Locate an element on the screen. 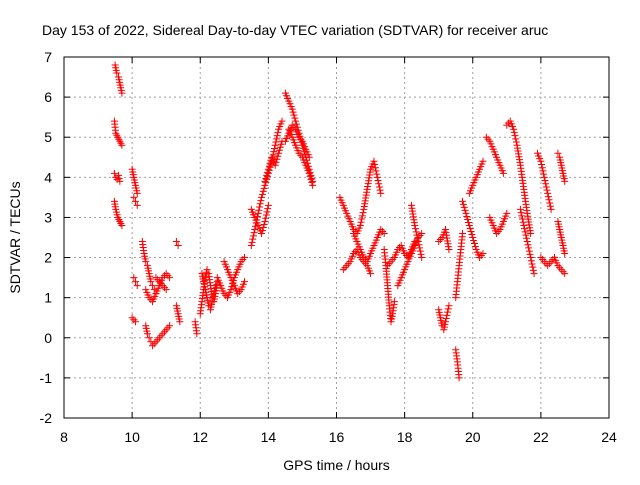  x-tick-label: 16 is located at coordinates (337, 437).